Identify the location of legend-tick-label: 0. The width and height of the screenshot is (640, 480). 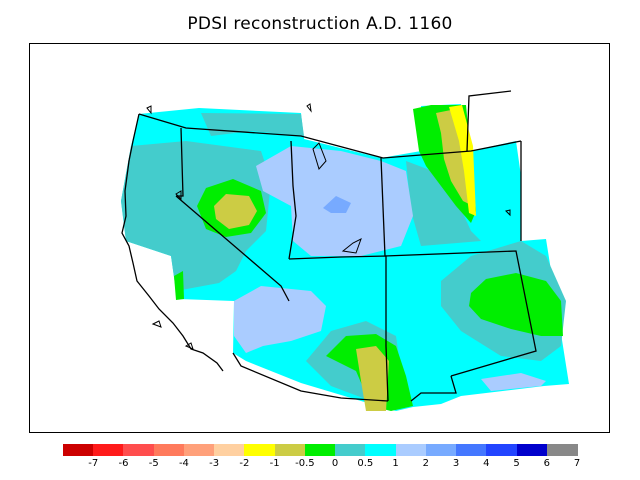
(335, 463).